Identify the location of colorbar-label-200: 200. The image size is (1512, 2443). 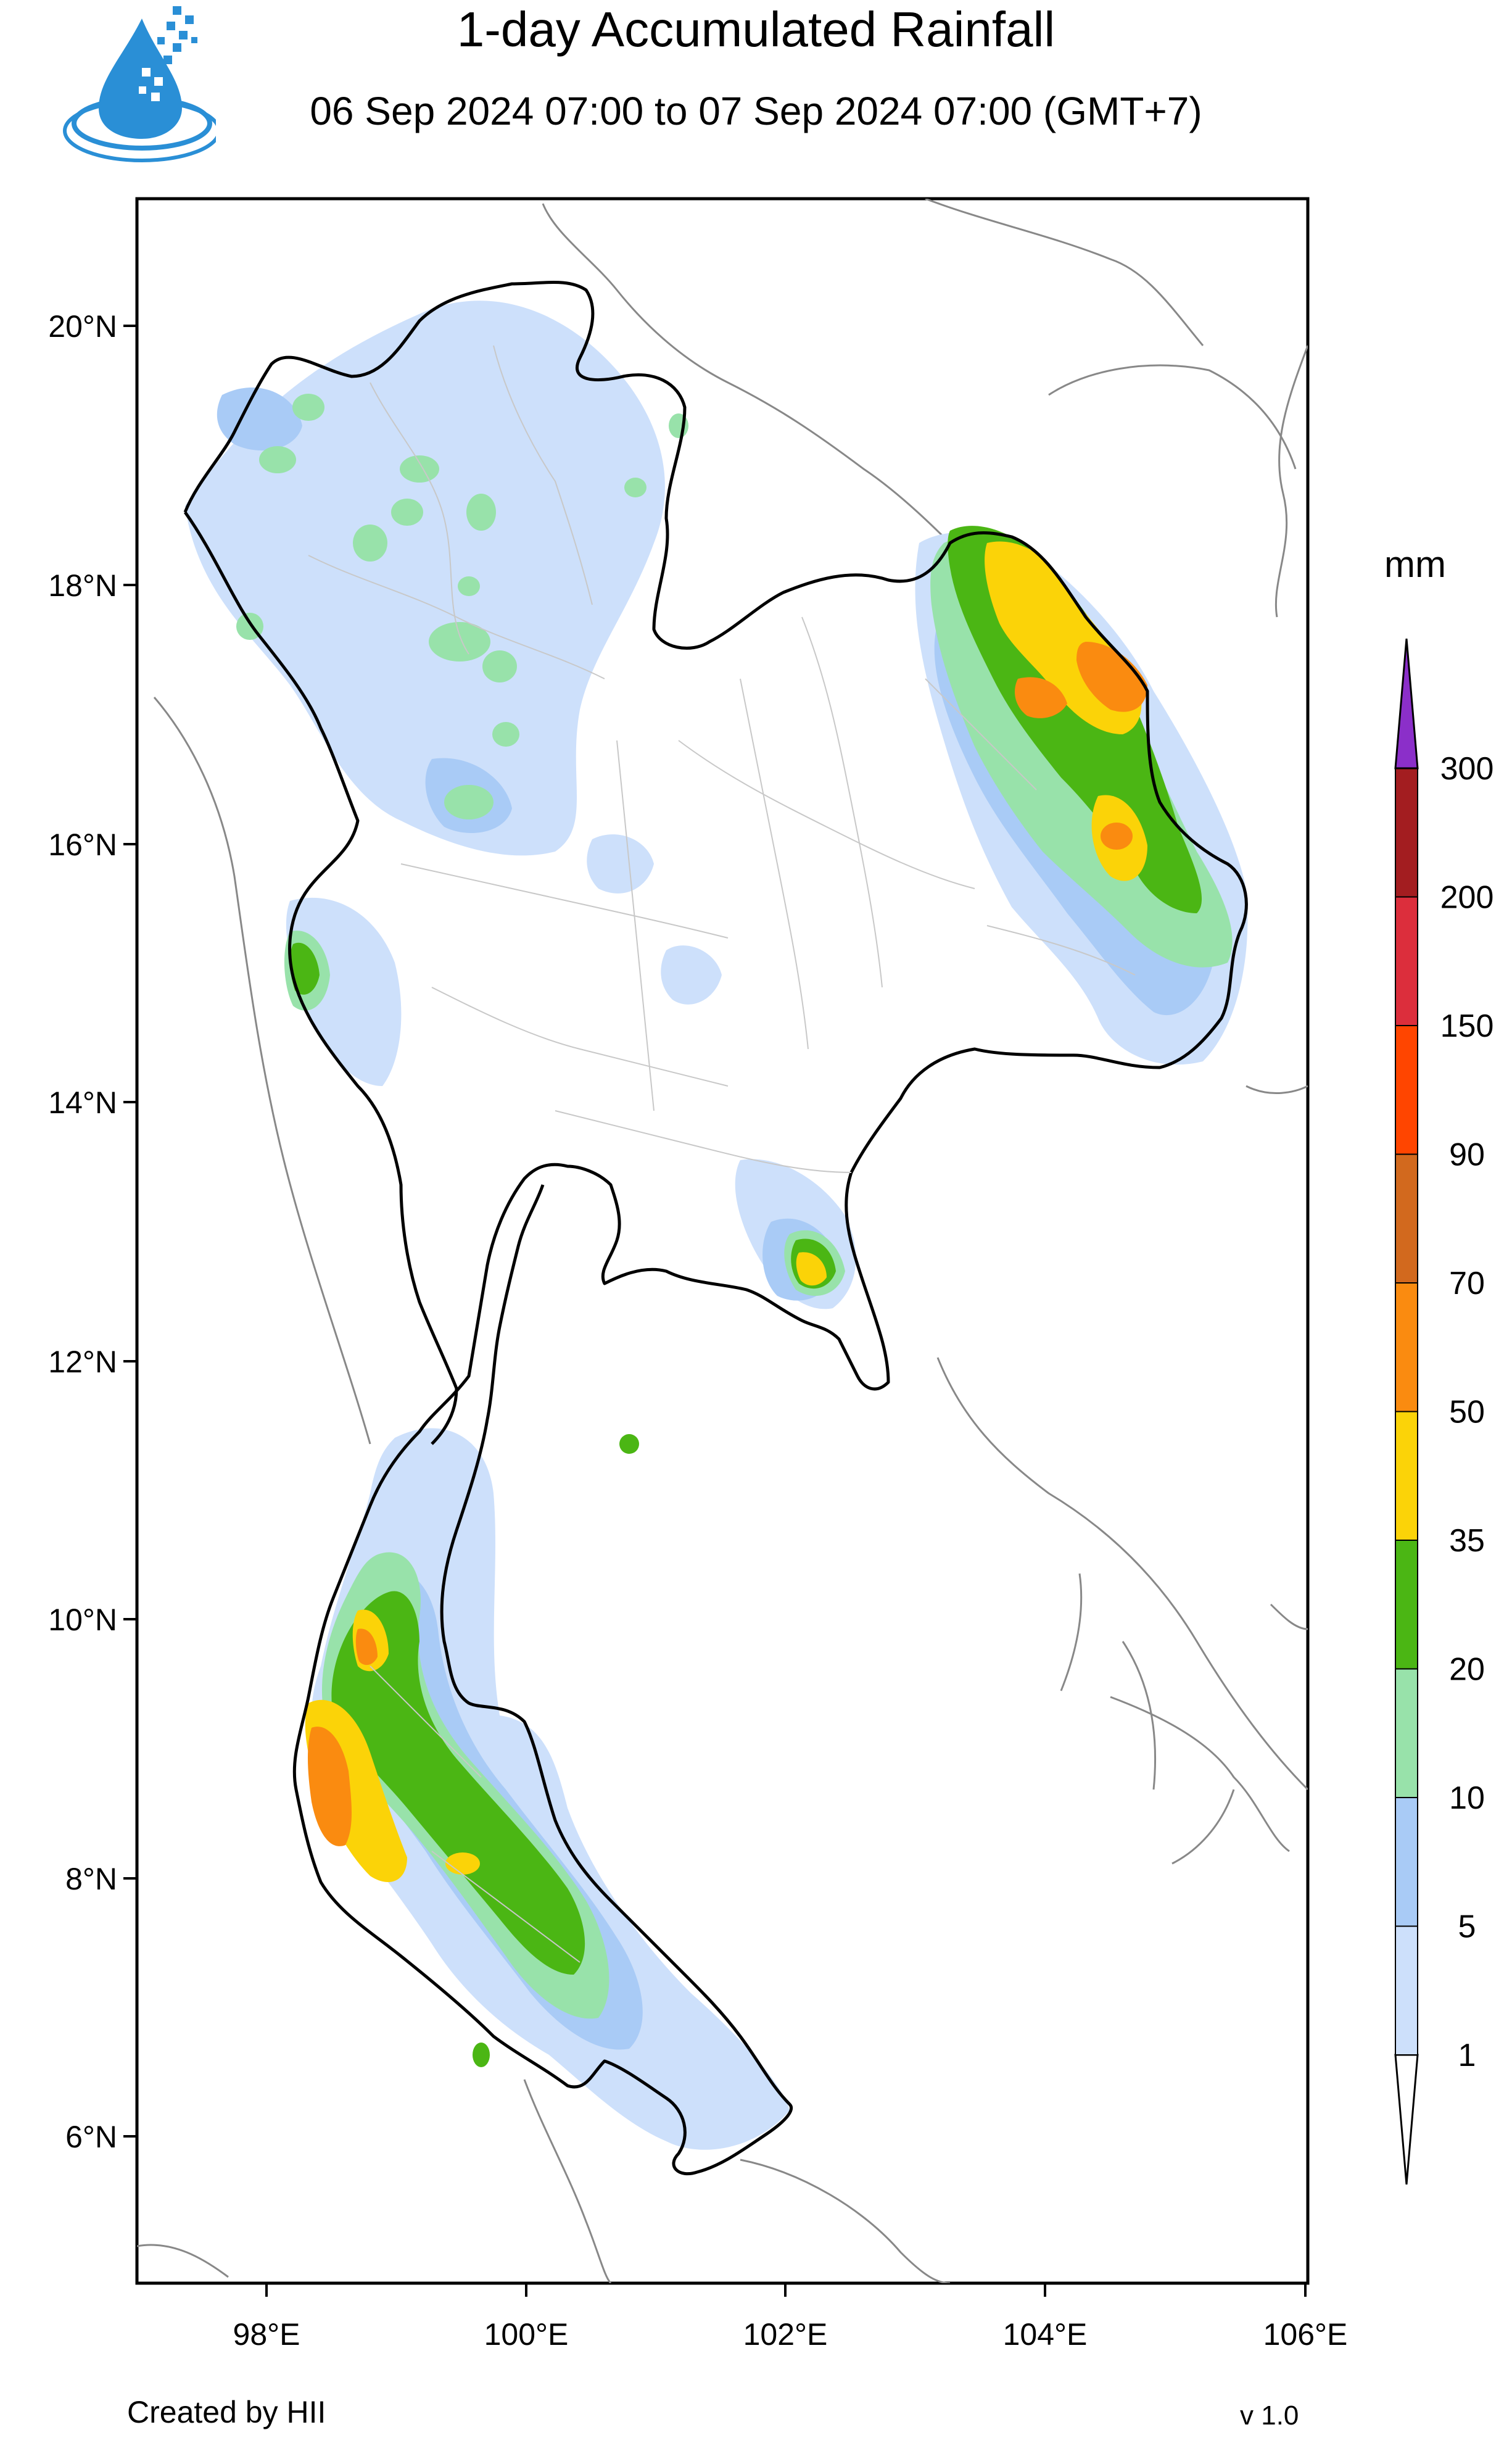
(1467, 898).